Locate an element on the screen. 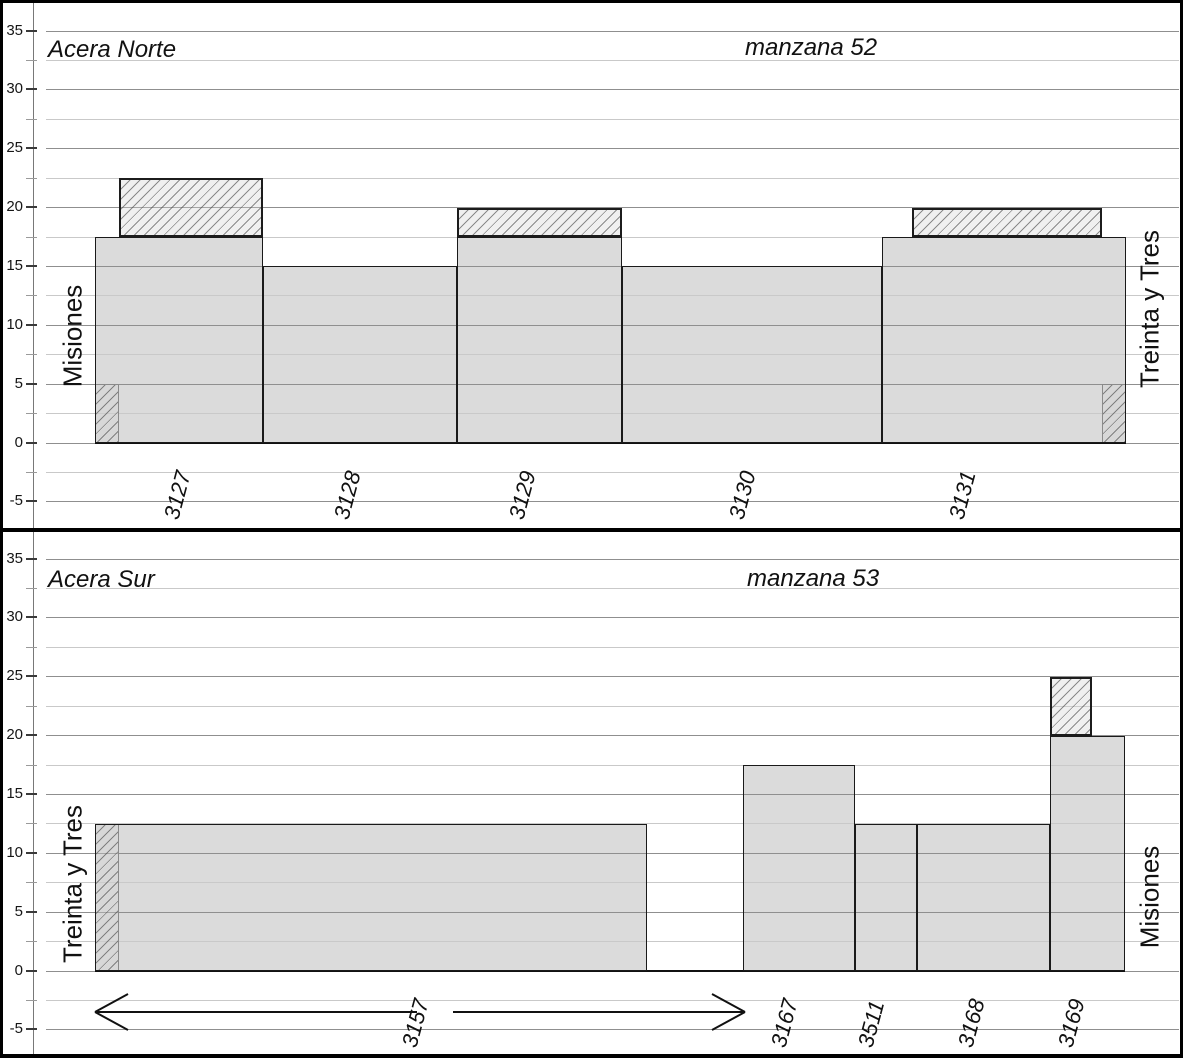 The width and height of the screenshot is (1183, 1063). parcel-label-3129: 3129 is located at coordinates (522, 495).